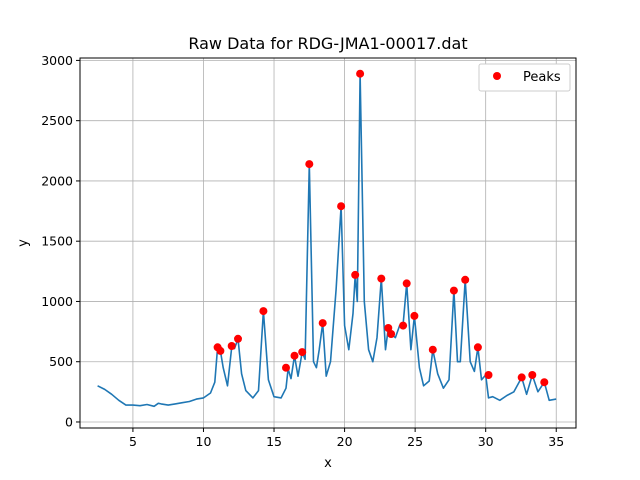 The width and height of the screenshot is (640, 480). Describe the element at coordinates (556, 441) in the screenshot. I see `x-tick-label: 35` at that location.